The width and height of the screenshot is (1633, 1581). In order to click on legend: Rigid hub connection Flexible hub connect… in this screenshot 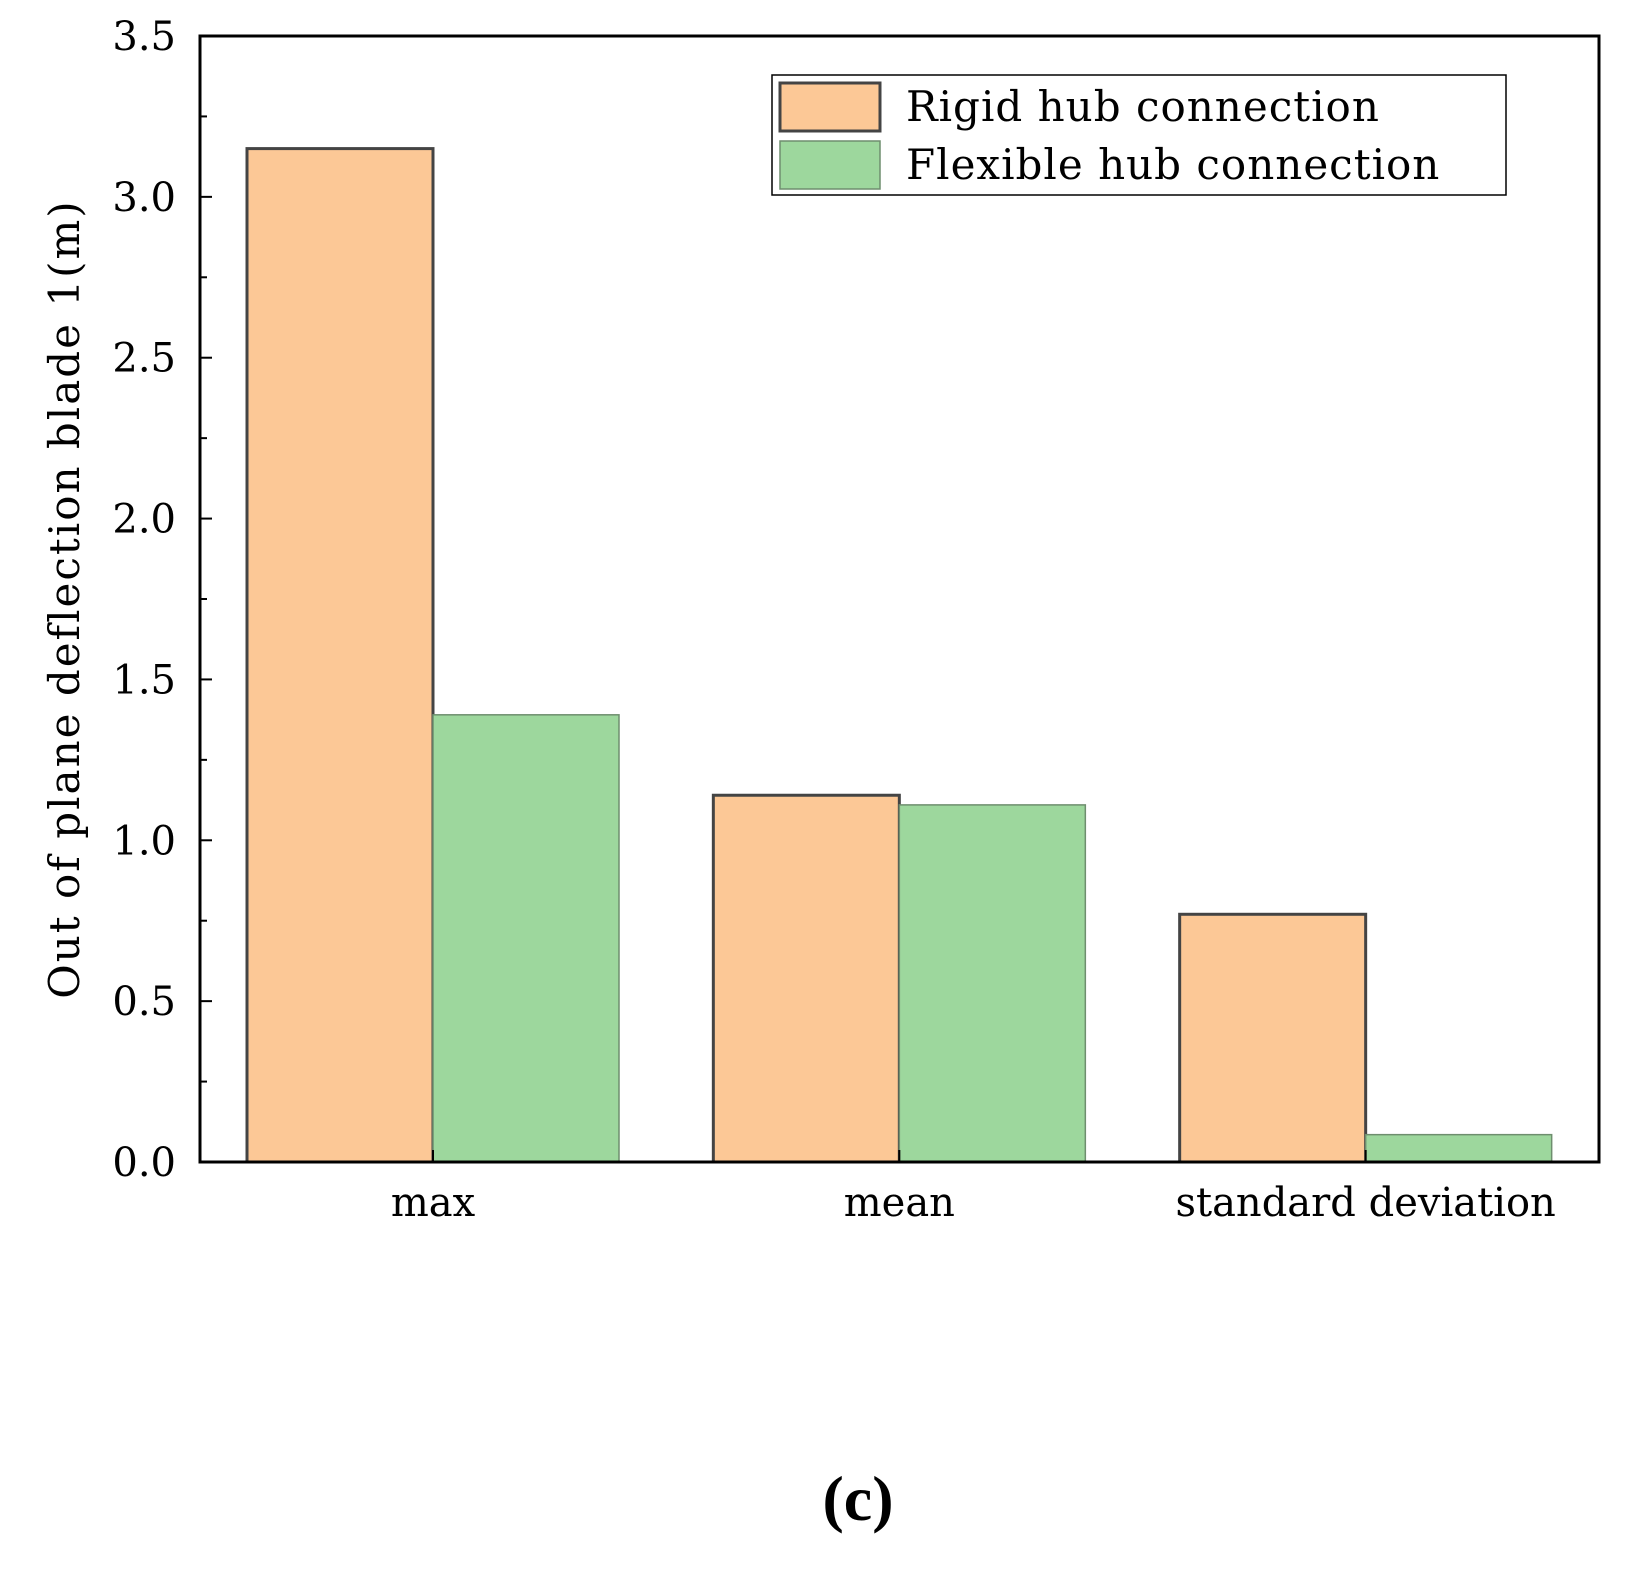, I will do `click(1139, 135)`.